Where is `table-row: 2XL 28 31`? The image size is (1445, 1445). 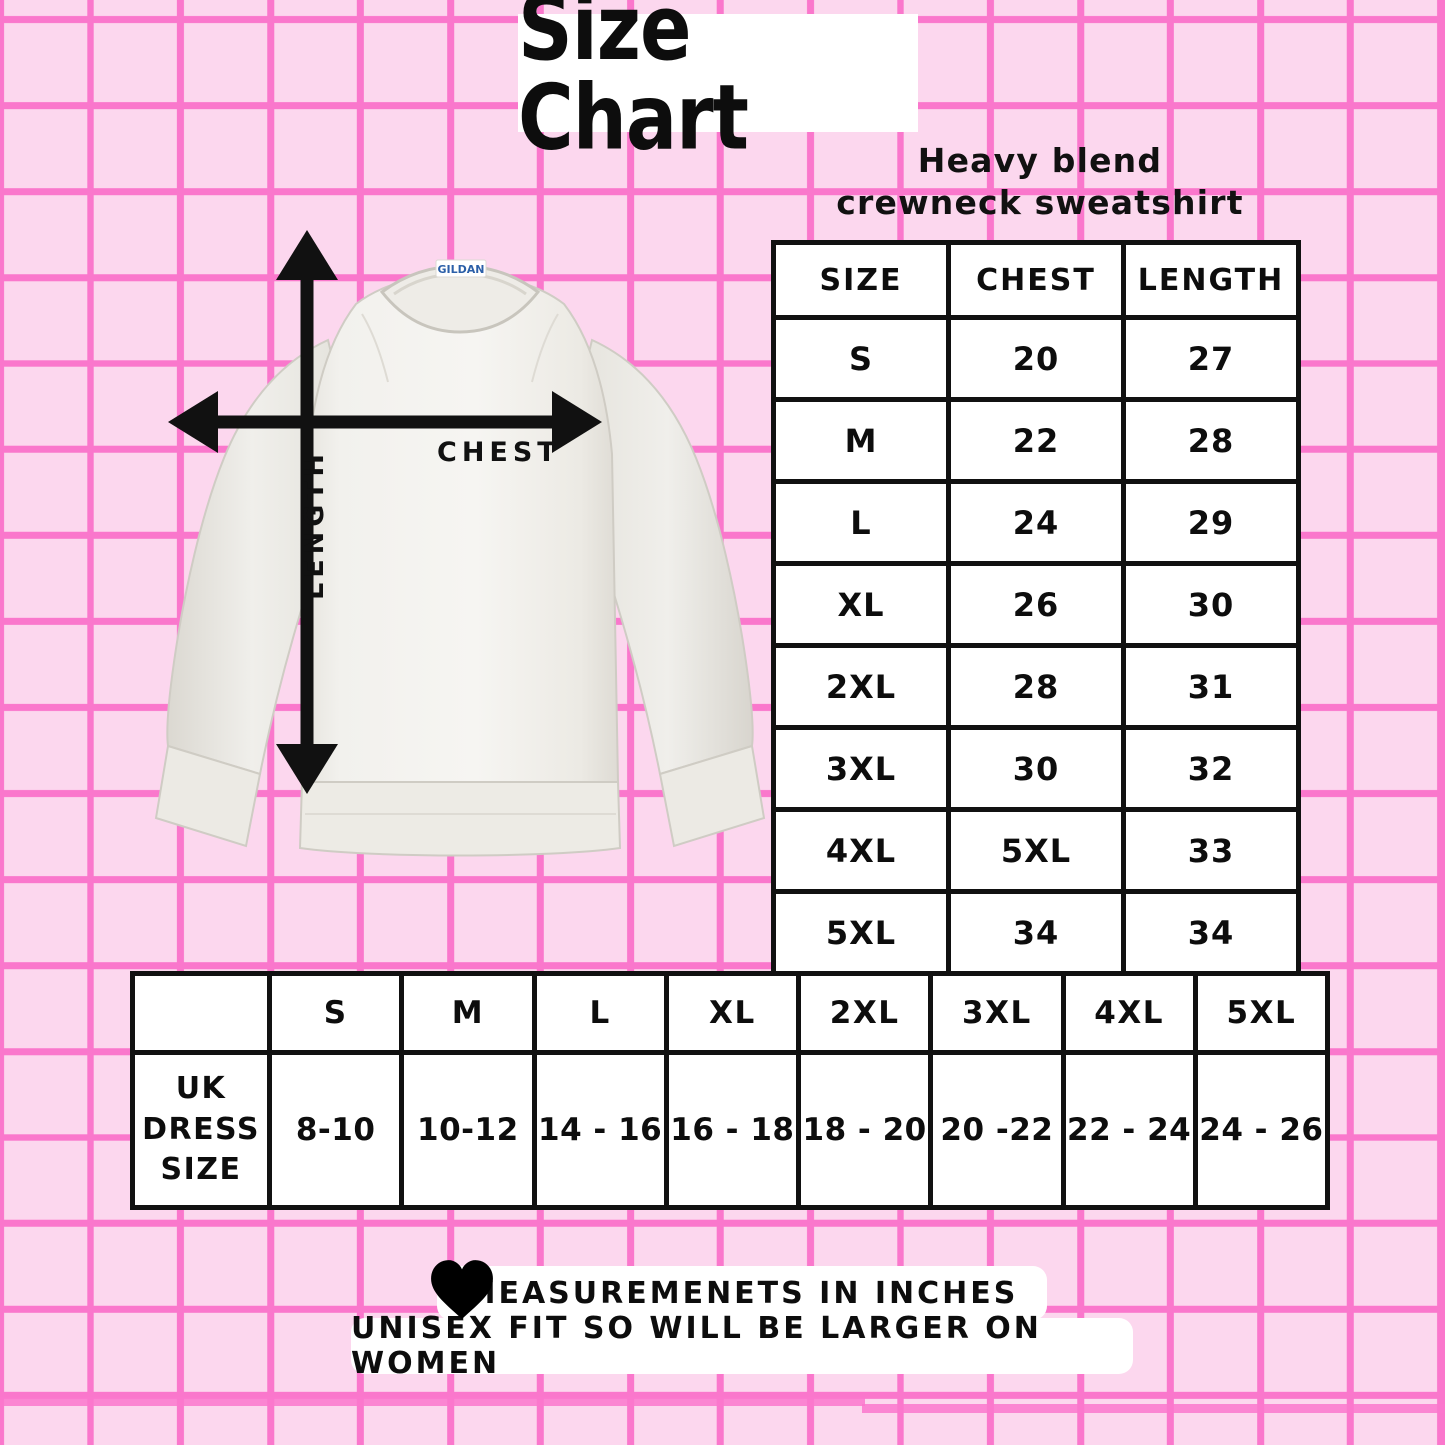
table-row: 2XL 28 31 is located at coordinates (1036, 686).